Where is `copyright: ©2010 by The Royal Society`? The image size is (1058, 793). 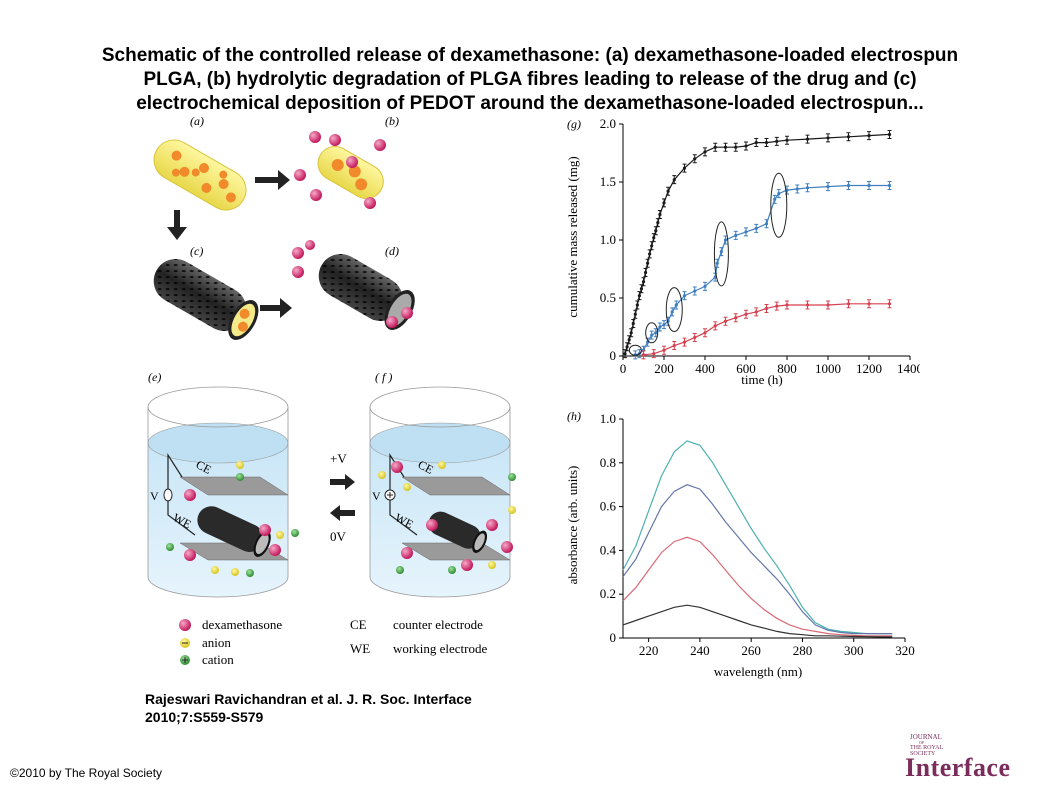 copyright: ©2010 by The Royal Society is located at coordinates (86, 773).